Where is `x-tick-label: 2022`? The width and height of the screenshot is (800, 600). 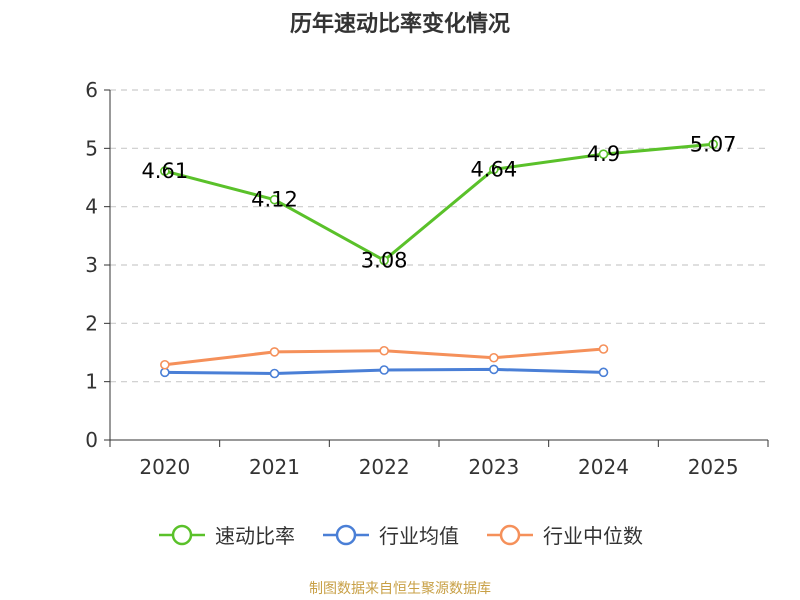 x-tick-label: 2022 is located at coordinates (384, 467).